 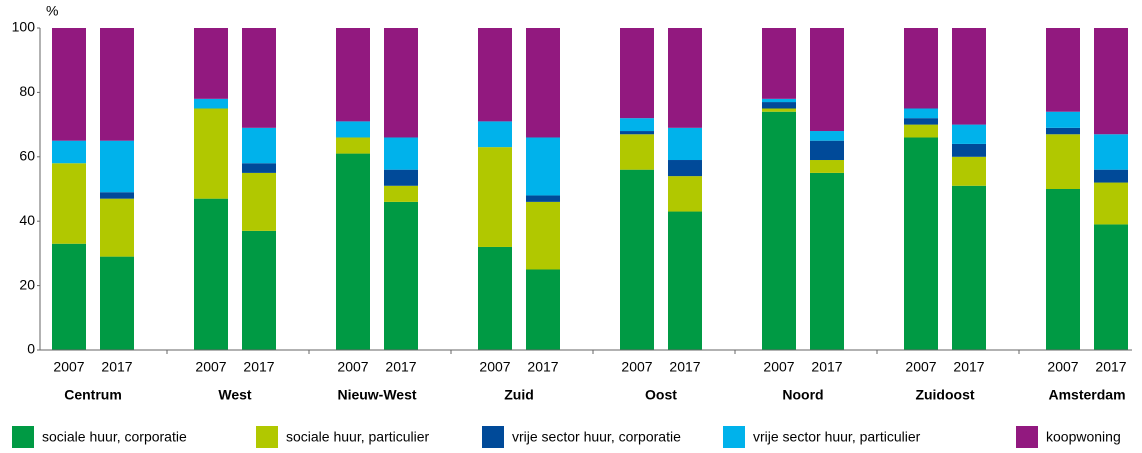 I want to click on y-tick-label: 60, so click(x=27, y=156).